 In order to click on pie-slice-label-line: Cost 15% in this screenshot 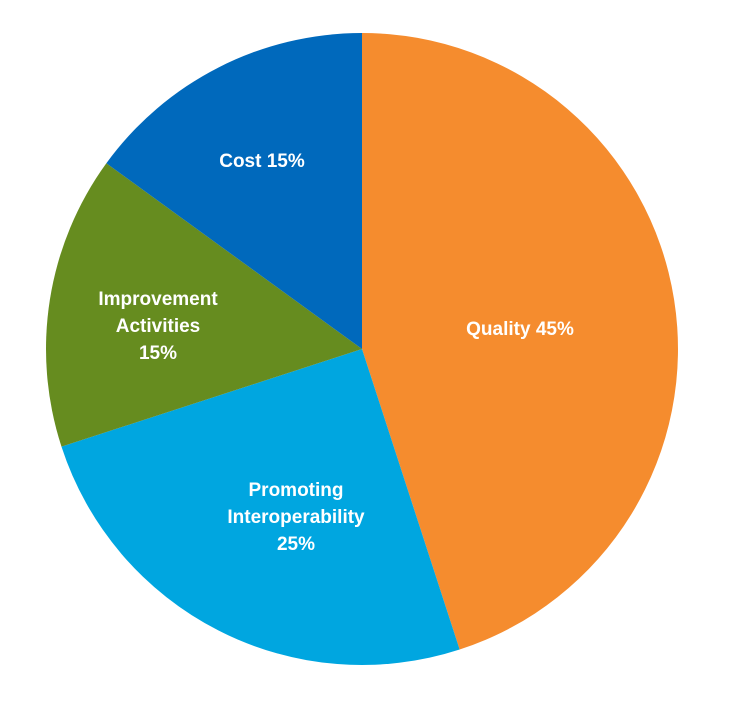, I will do `click(262, 161)`.